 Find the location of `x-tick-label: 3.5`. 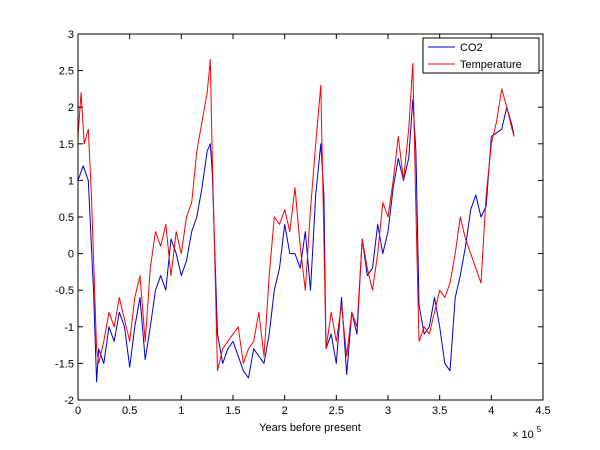

x-tick-label: 3.5 is located at coordinates (439, 411).